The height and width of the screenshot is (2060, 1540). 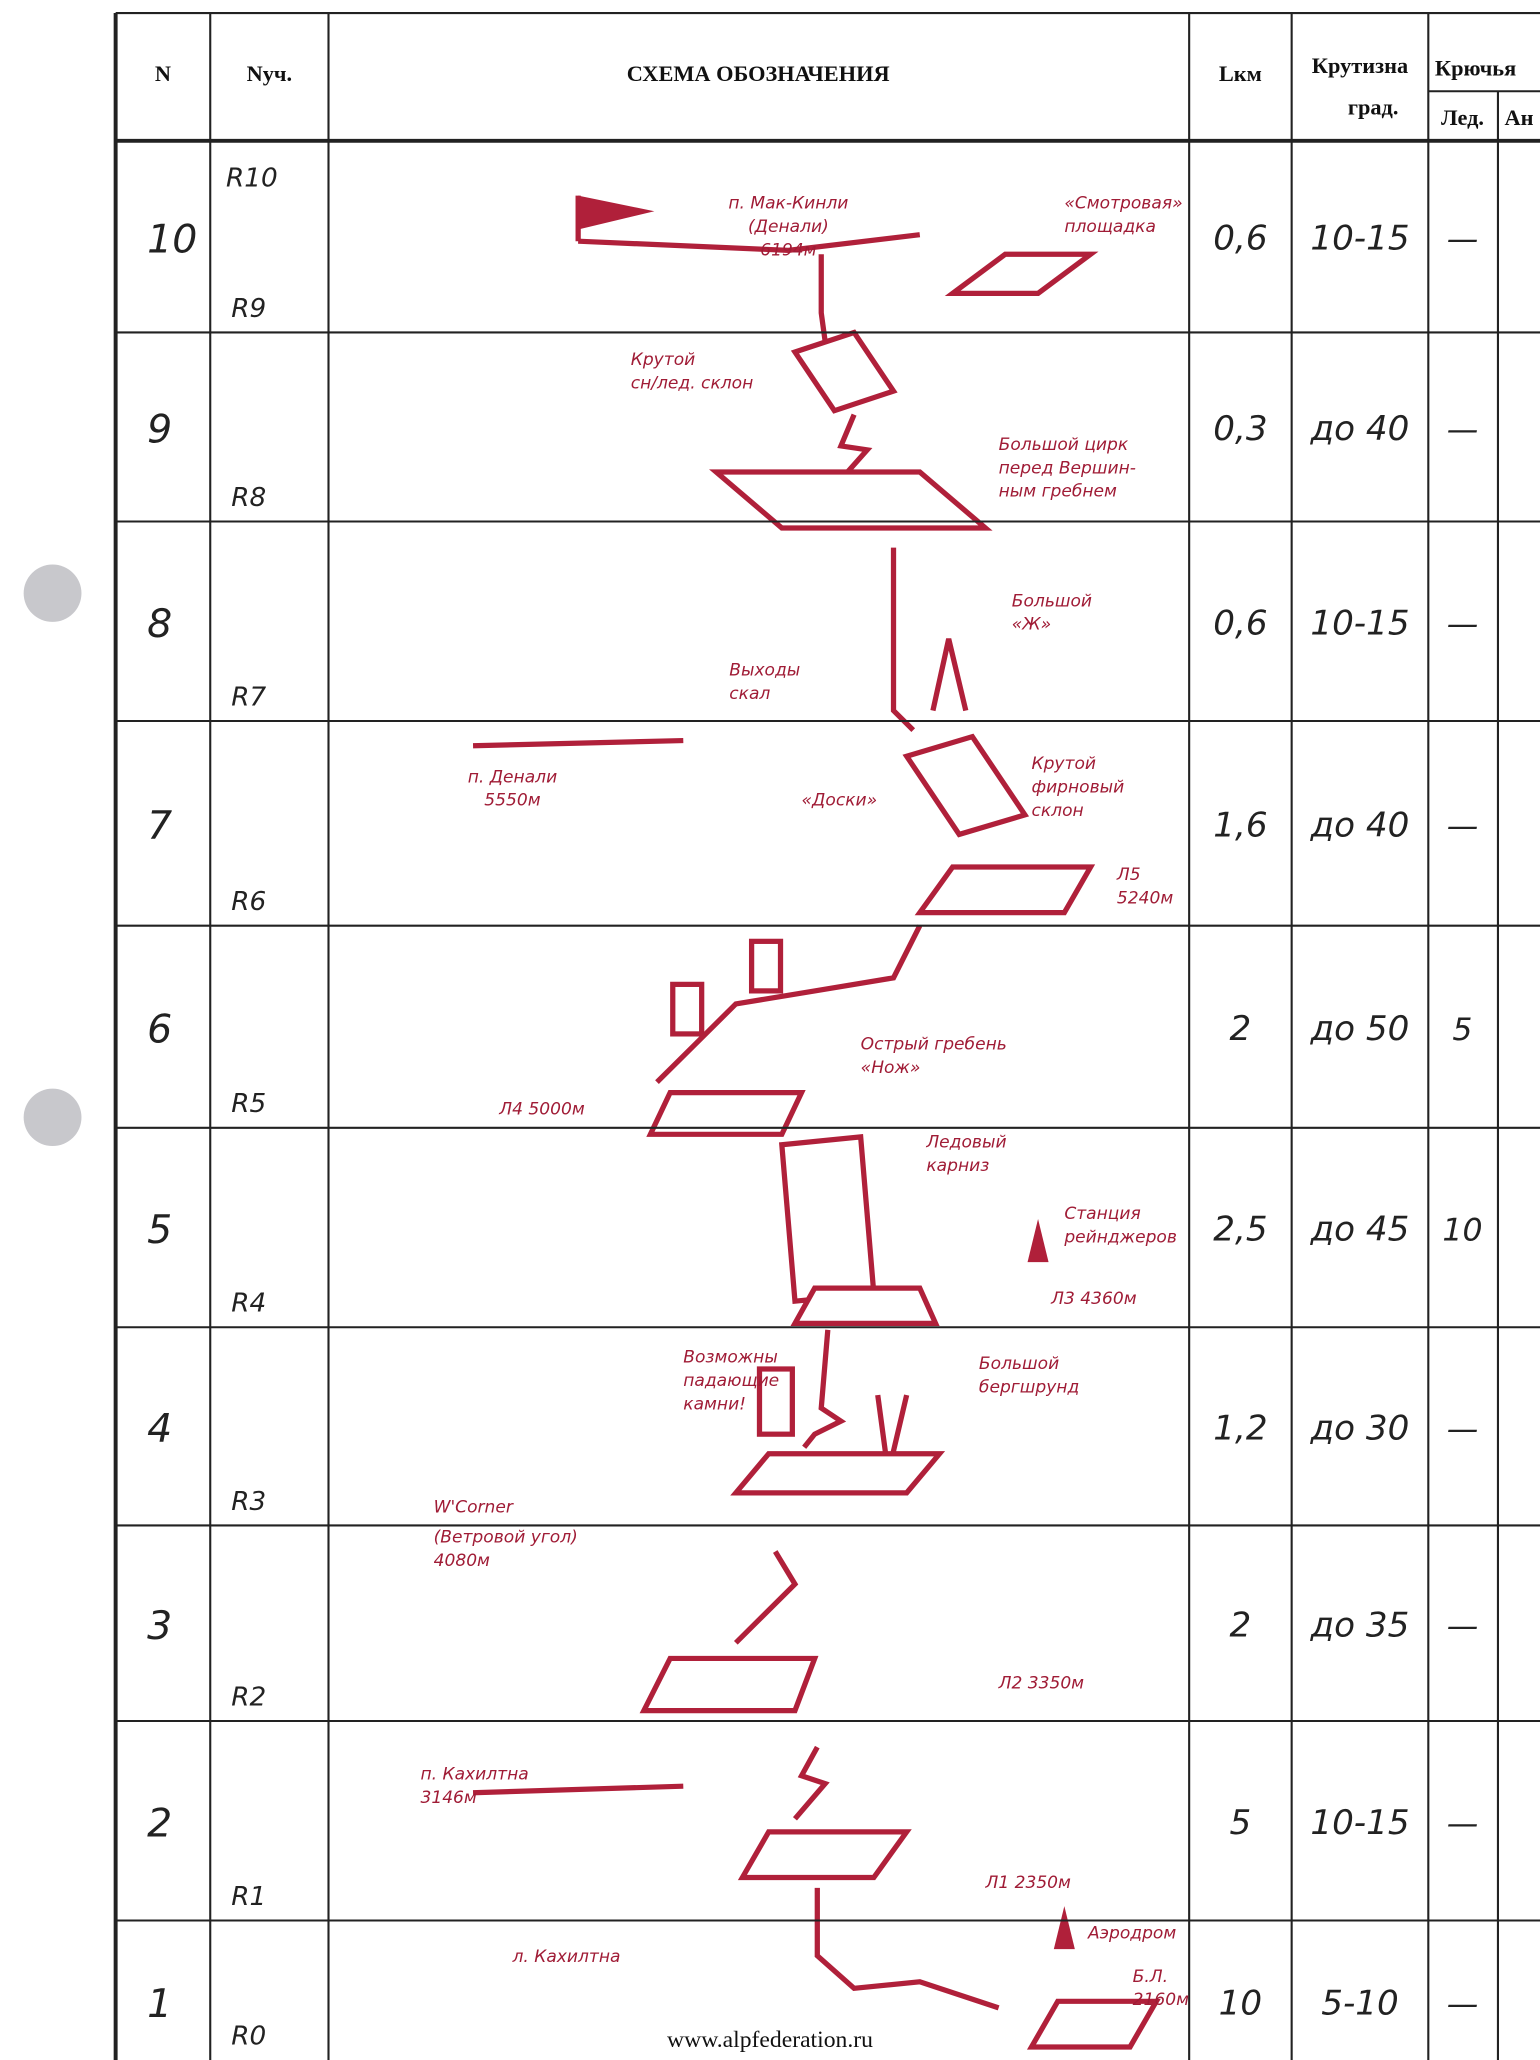 What do you see at coordinates (1052, 601) in the screenshot?
I see `annotation: Большой` at bounding box center [1052, 601].